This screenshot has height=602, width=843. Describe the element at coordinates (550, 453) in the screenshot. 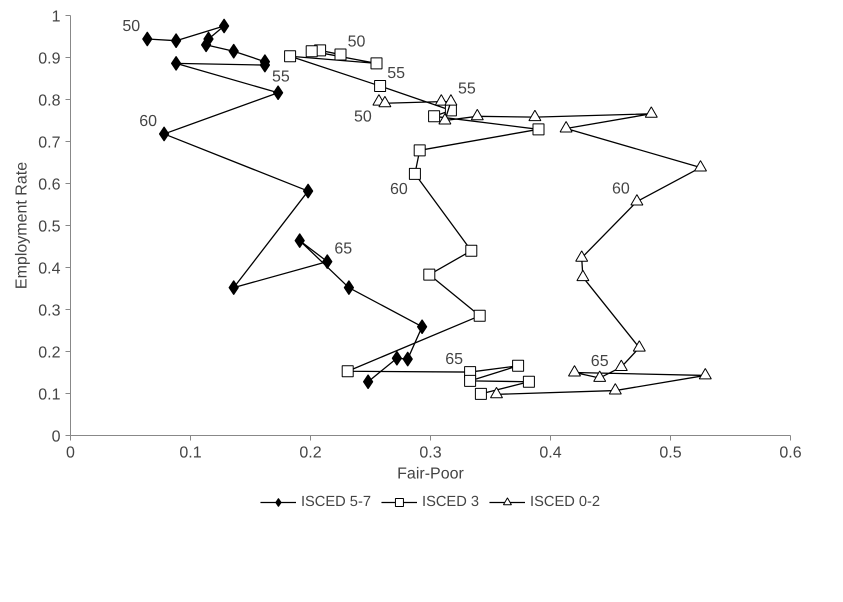

I see `x-tick-label: 0.4` at that location.